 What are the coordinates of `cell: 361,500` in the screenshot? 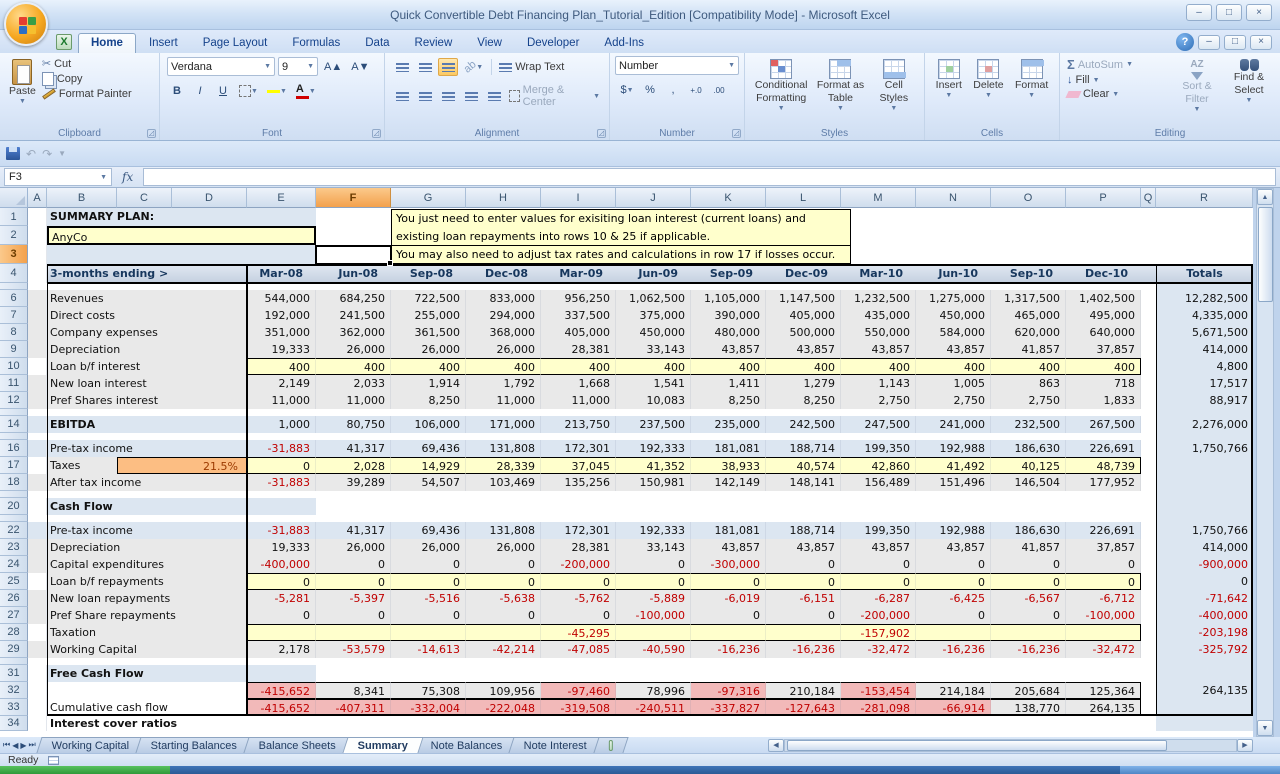 It's located at (428, 332).